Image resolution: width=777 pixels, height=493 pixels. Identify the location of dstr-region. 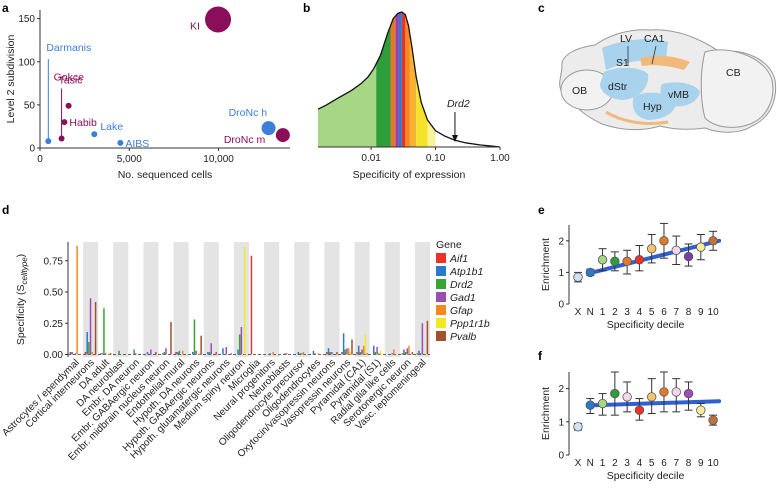
(624, 83).